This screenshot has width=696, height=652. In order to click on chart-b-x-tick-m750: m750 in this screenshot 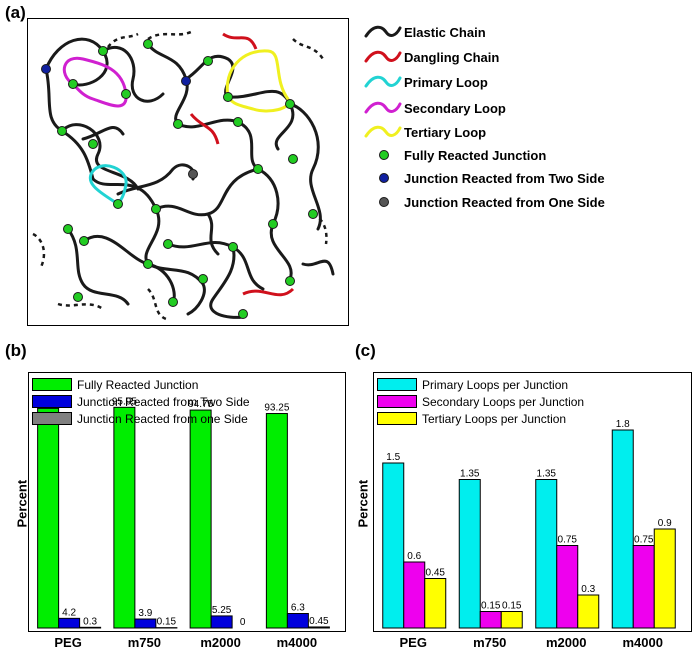, I will do `click(144, 642)`.